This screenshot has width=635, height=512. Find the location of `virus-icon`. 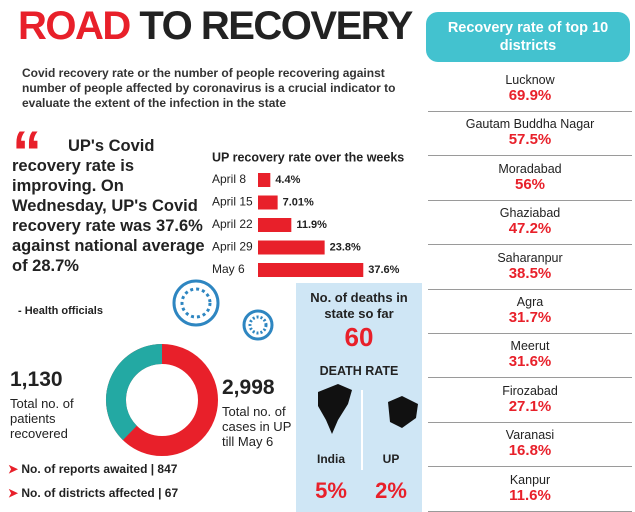

virus-icon is located at coordinates (223, 310).